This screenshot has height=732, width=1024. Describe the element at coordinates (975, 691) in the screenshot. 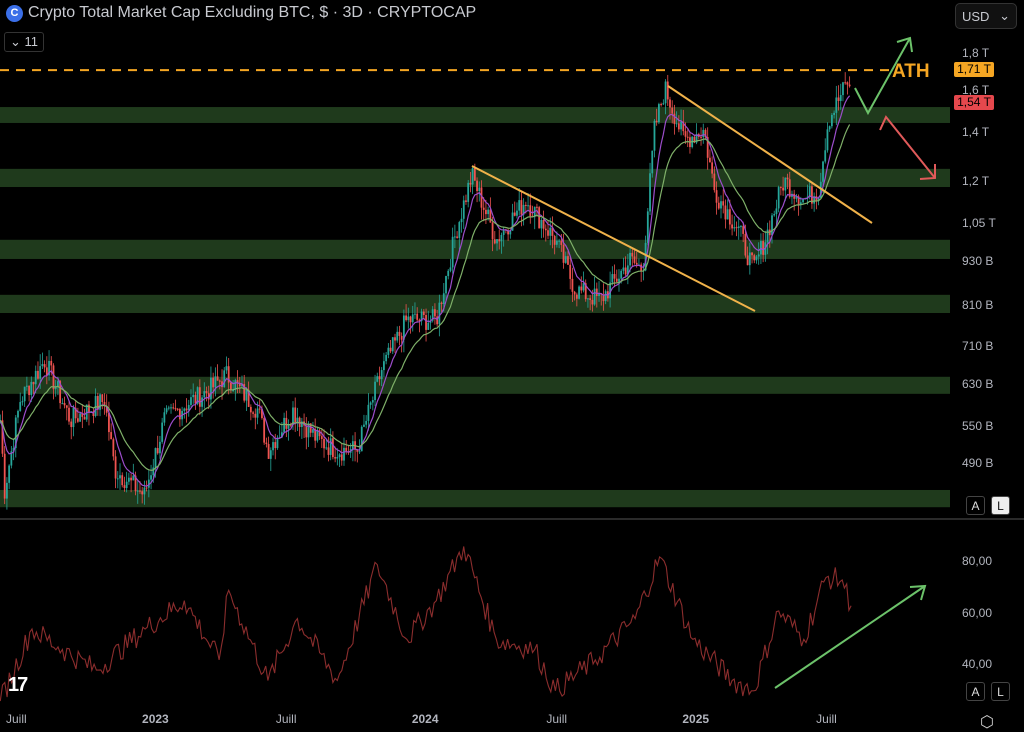

I see `rsi-auto-scale-button: A` at that location.